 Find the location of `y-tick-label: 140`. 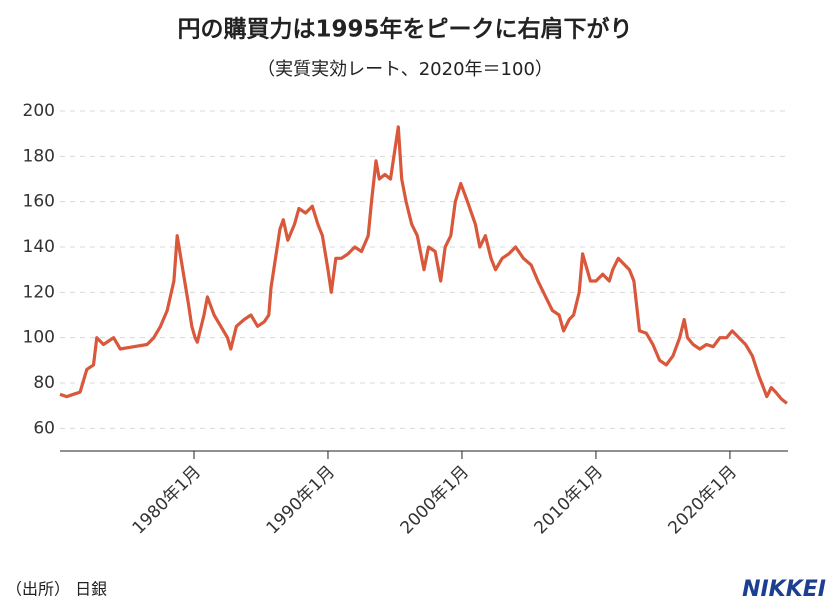

y-tick-label: 140 is located at coordinates (39, 247).